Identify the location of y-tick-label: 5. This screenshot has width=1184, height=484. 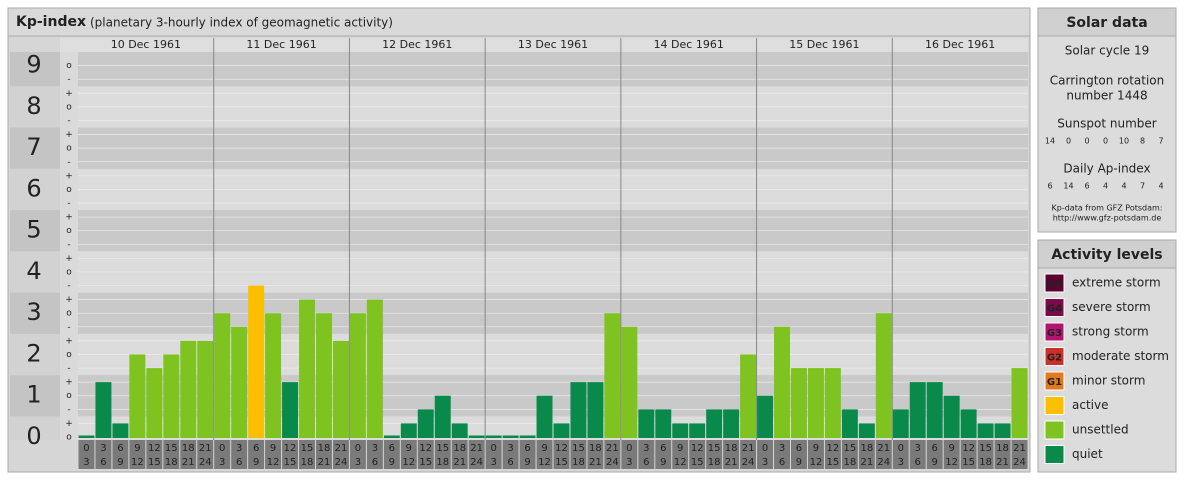
(33, 230).